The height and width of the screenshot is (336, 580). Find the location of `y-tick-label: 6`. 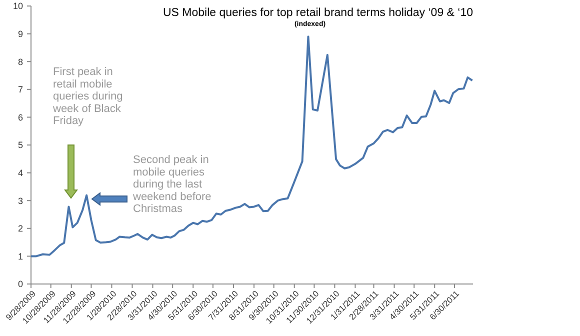

y-tick-label: 6 is located at coordinates (20, 117).